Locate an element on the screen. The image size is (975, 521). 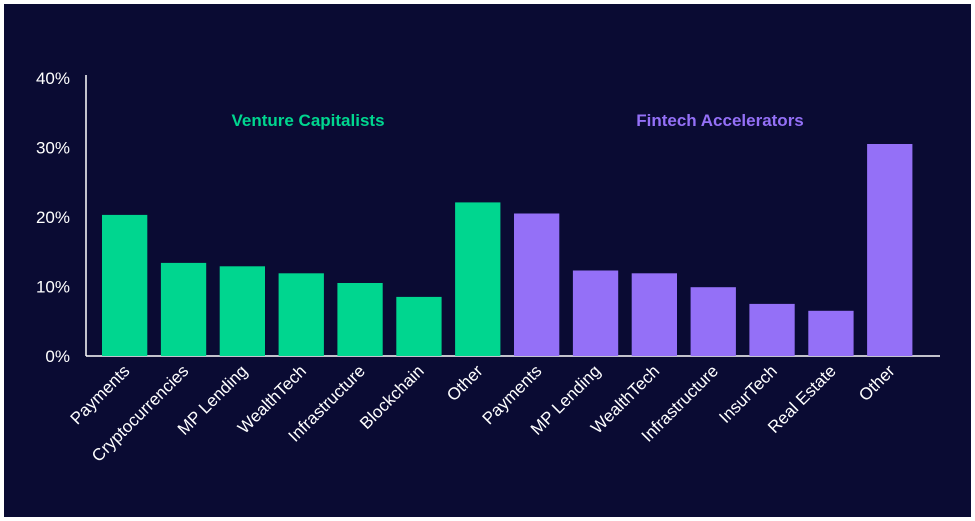
group-labels: Venture Capitalists Fintech Accelerators is located at coordinates (517, 120).